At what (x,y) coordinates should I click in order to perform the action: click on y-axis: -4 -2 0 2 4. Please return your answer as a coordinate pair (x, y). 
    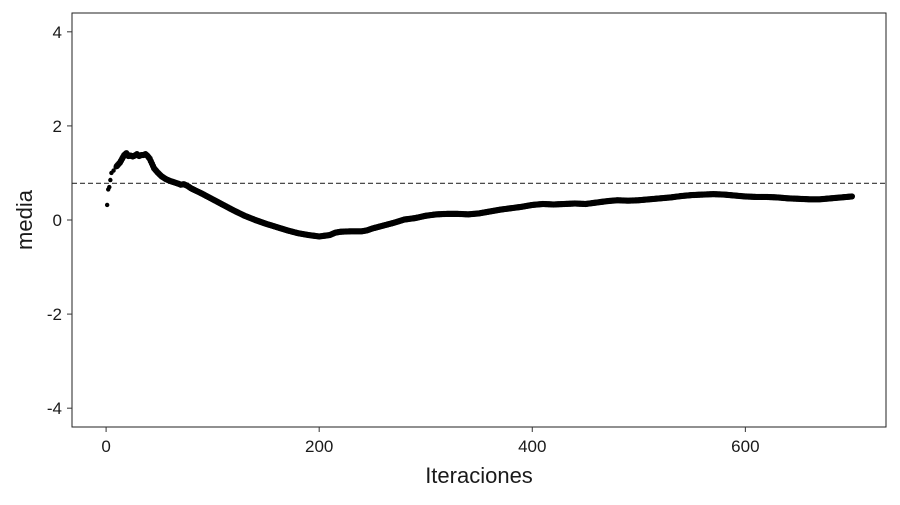
    Looking at the image, I should click on (59, 220).